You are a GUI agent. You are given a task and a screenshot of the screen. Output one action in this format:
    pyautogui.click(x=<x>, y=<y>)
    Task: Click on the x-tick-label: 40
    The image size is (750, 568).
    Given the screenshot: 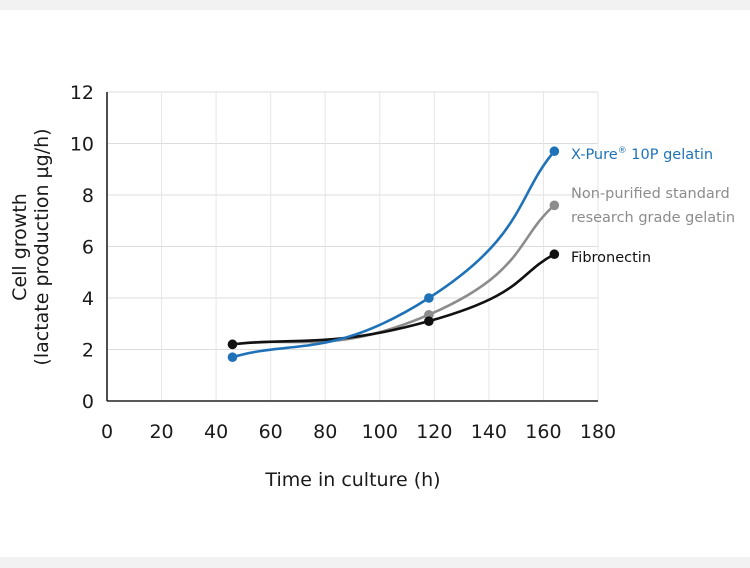 What is the action you would take?
    pyautogui.click(x=216, y=432)
    